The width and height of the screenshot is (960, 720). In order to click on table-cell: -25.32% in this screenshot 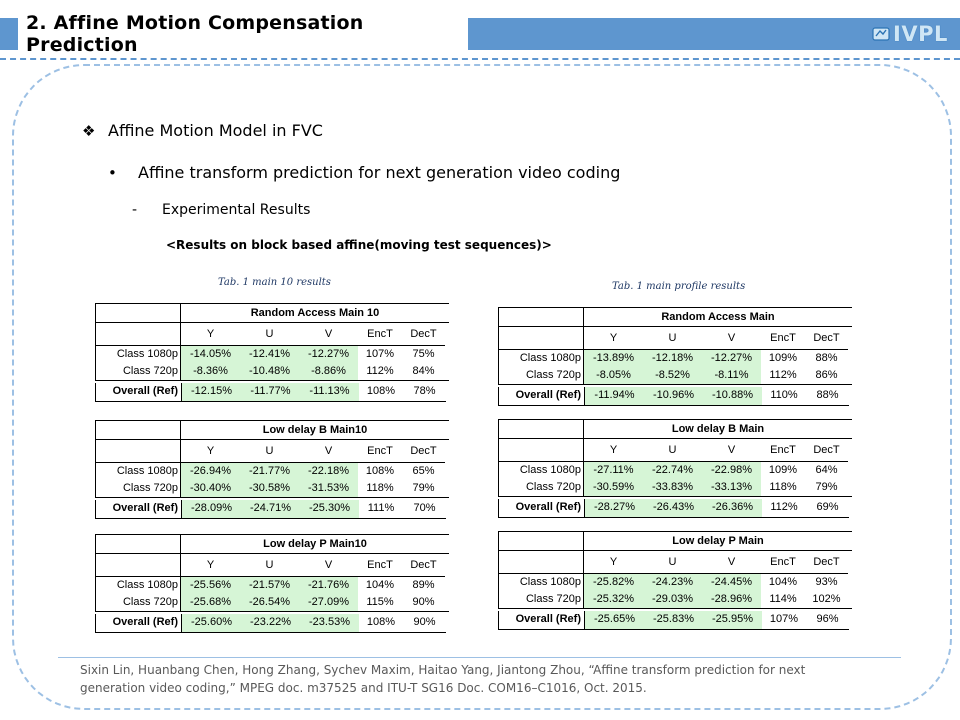, I will do `click(613, 599)`.